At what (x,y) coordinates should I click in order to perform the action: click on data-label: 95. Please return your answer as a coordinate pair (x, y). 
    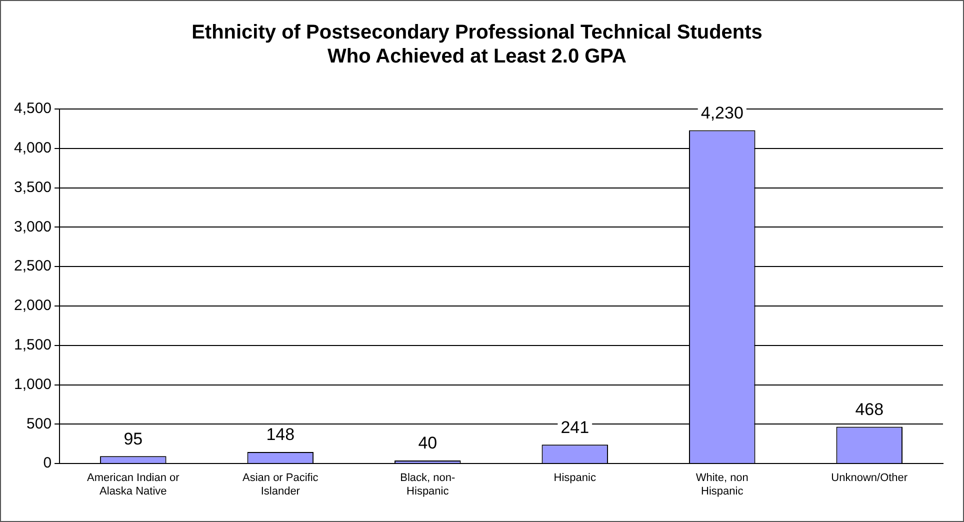
    Looking at the image, I should click on (133, 438).